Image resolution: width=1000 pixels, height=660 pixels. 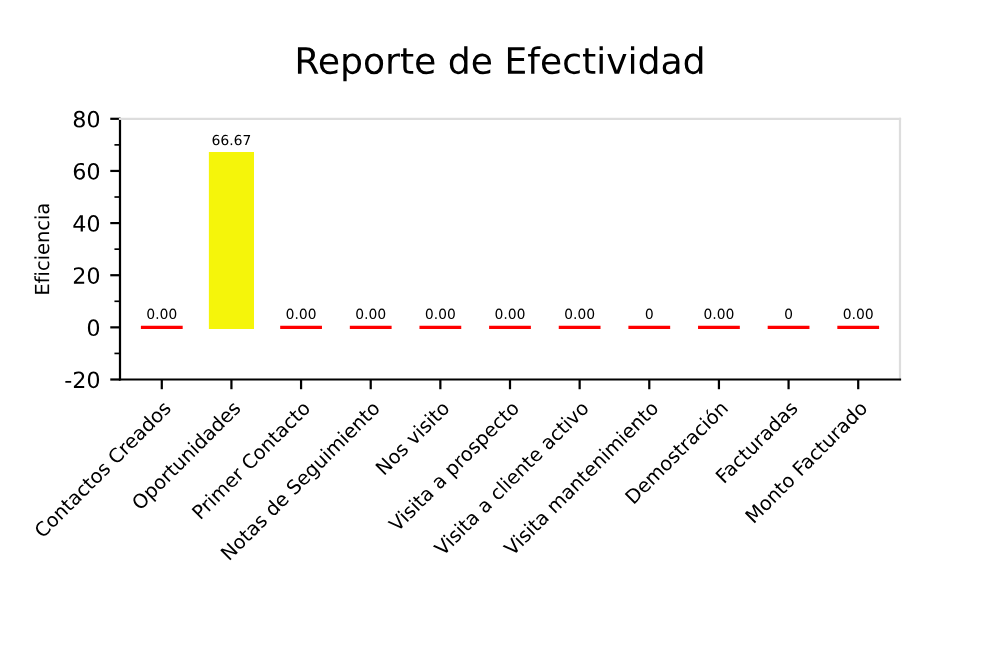 What do you see at coordinates (86, 275) in the screenshot?
I see `y-tick-label: 20` at bounding box center [86, 275].